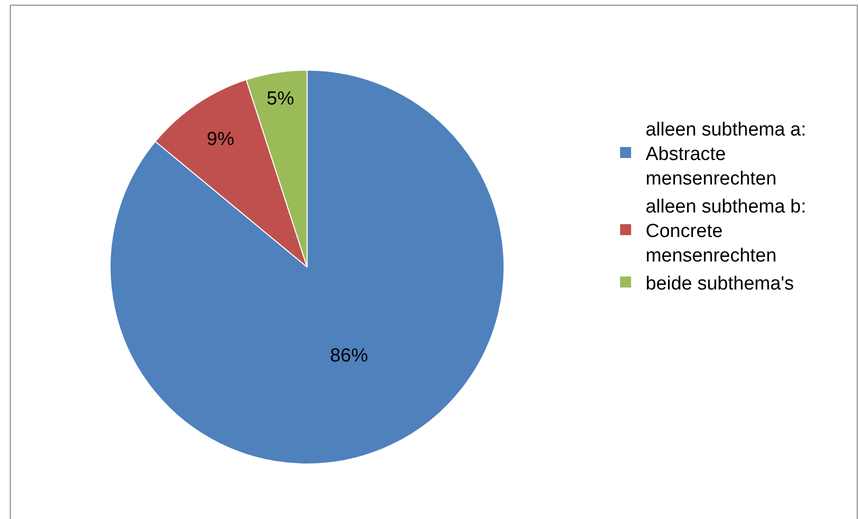  I want to click on data-label: 86%, so click(349, 356).